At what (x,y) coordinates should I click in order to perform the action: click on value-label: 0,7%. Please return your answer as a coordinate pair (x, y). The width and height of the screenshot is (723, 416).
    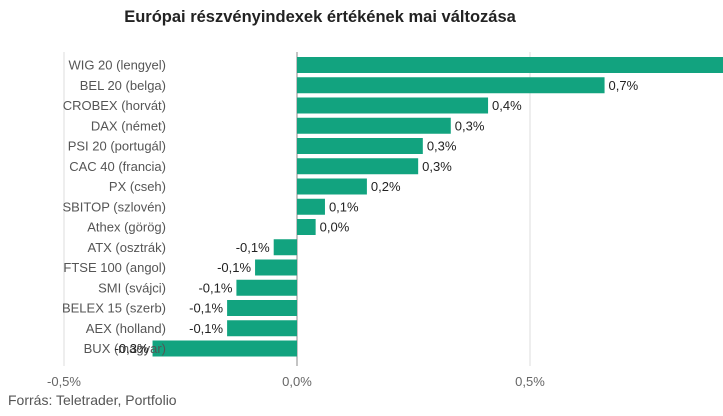
    Looking at the image, I should click on (624, 85).